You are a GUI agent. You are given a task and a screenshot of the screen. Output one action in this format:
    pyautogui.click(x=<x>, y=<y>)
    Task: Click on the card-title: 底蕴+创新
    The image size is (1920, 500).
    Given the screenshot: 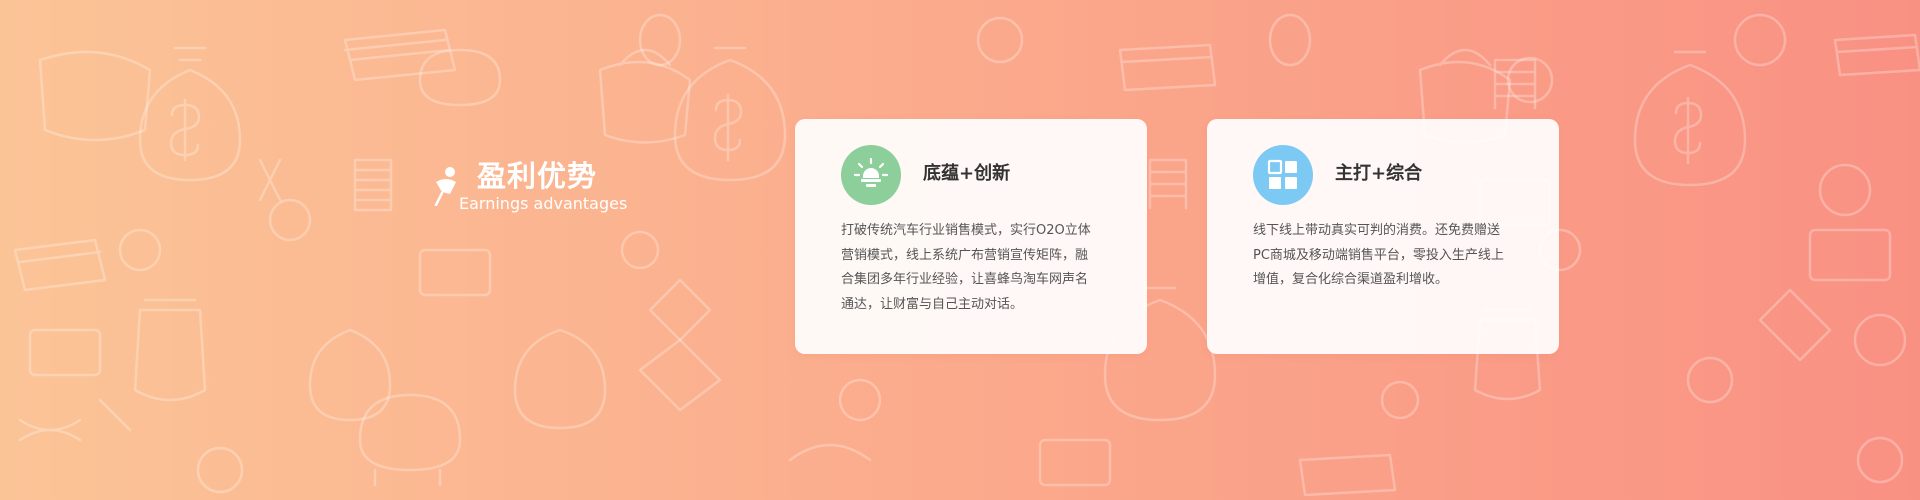 What is the action you would take?
    pyautogui.click(x=967, y=173)
    